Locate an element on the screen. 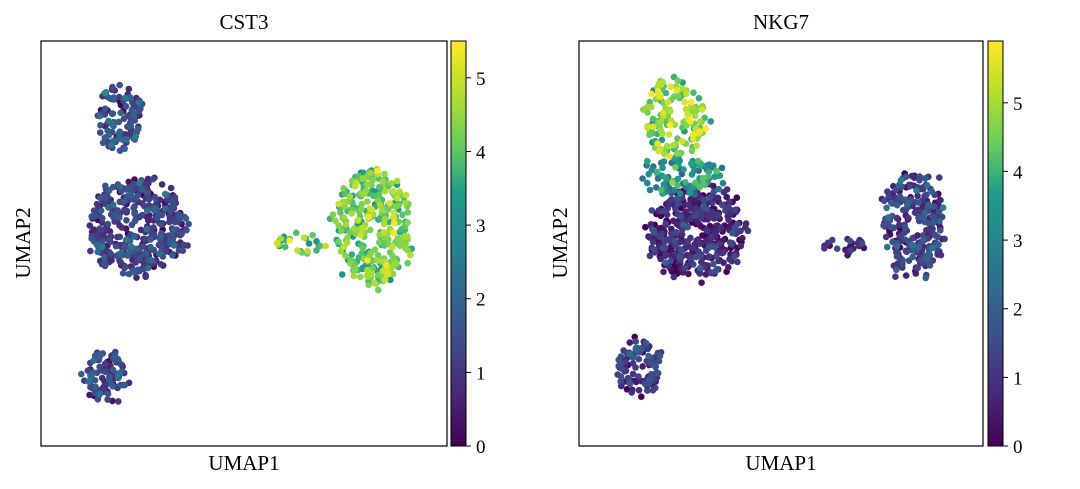 Image resolution: width=1080 pixels, height=489 pixels. y-axis-label: UMAP2 is located at coordinates (23, 242).